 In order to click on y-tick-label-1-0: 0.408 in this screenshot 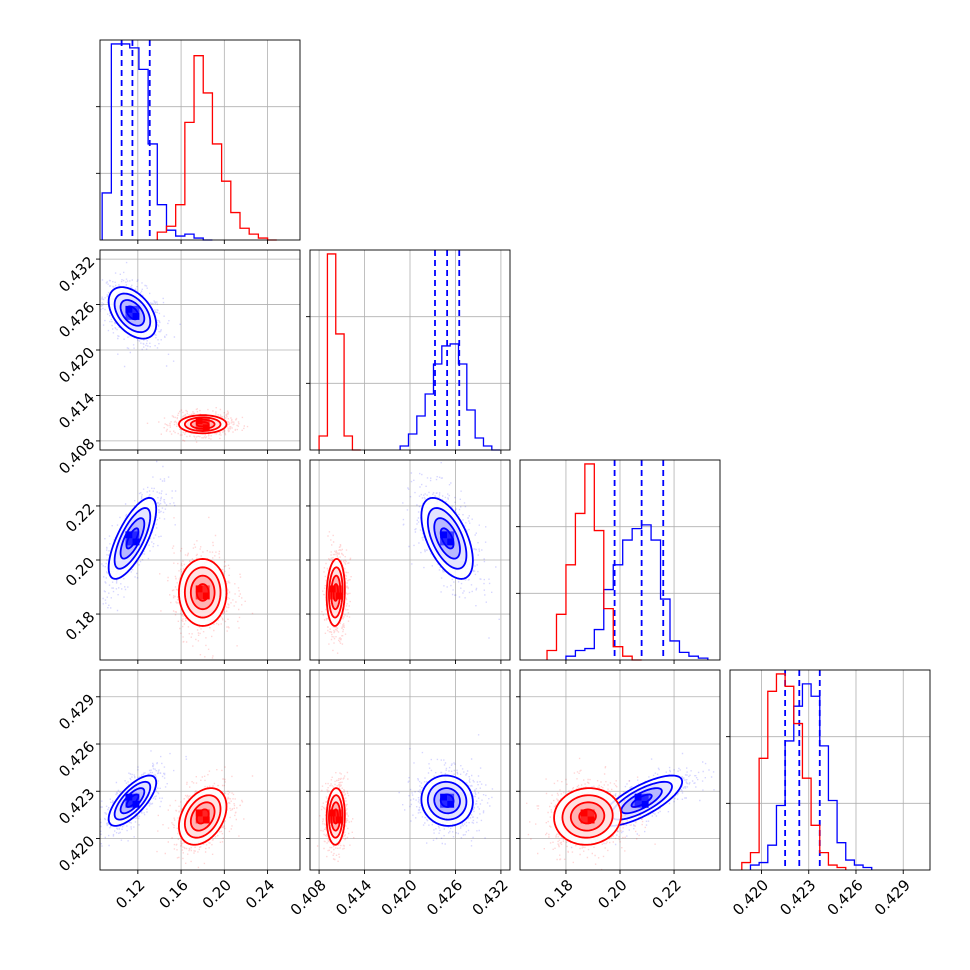, I will do `click(76, 456)`.